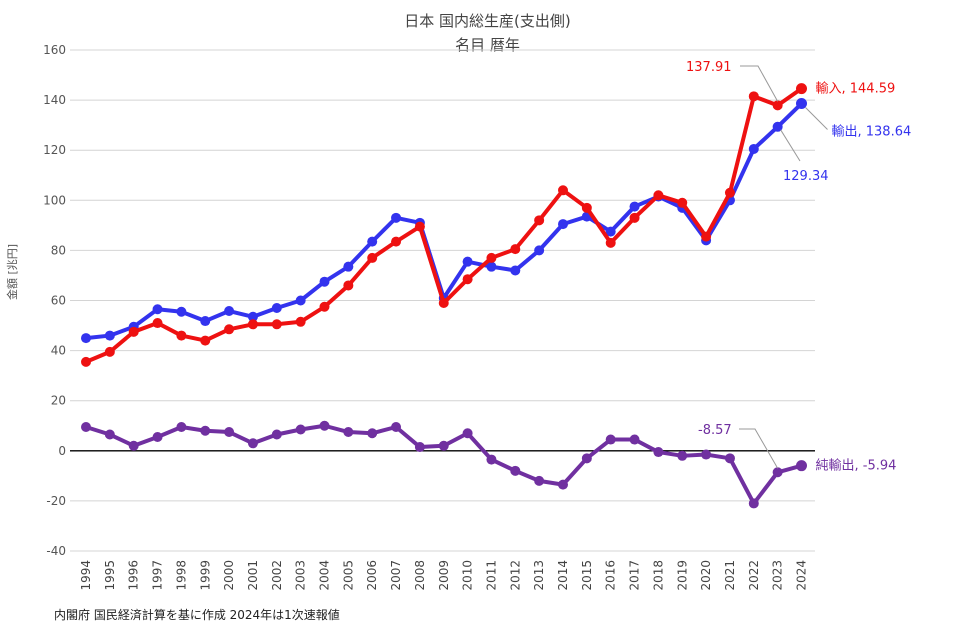 Image resolution: width=975 pixels, height=636 pixels. I want to click on x-tick-label: 2017, so click(635, 575).